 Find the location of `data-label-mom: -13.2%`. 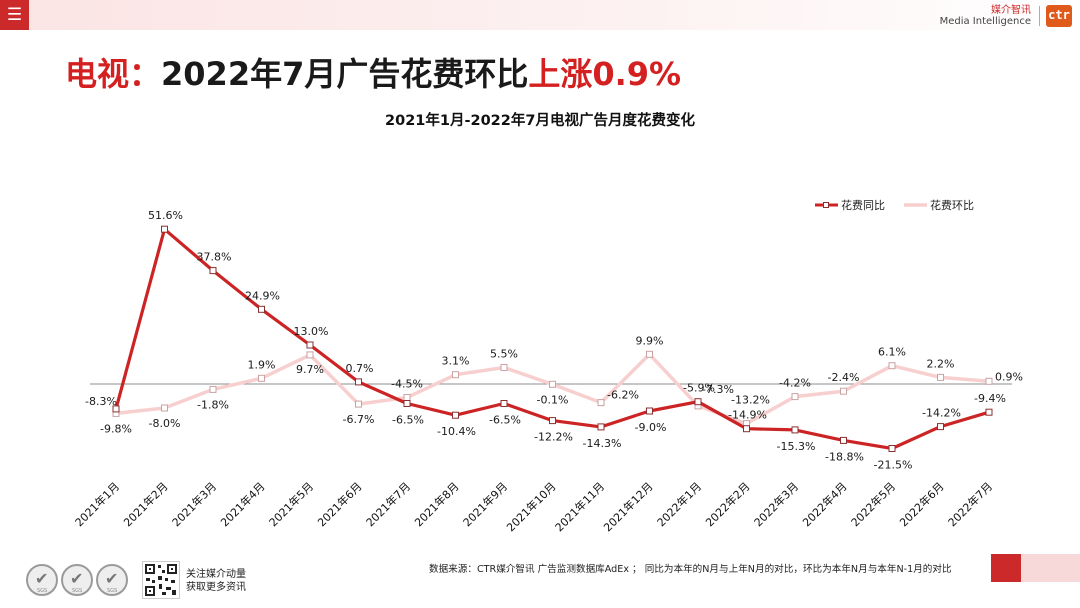

data-label-mom: -13.2% is located at coordinates (750, 400).